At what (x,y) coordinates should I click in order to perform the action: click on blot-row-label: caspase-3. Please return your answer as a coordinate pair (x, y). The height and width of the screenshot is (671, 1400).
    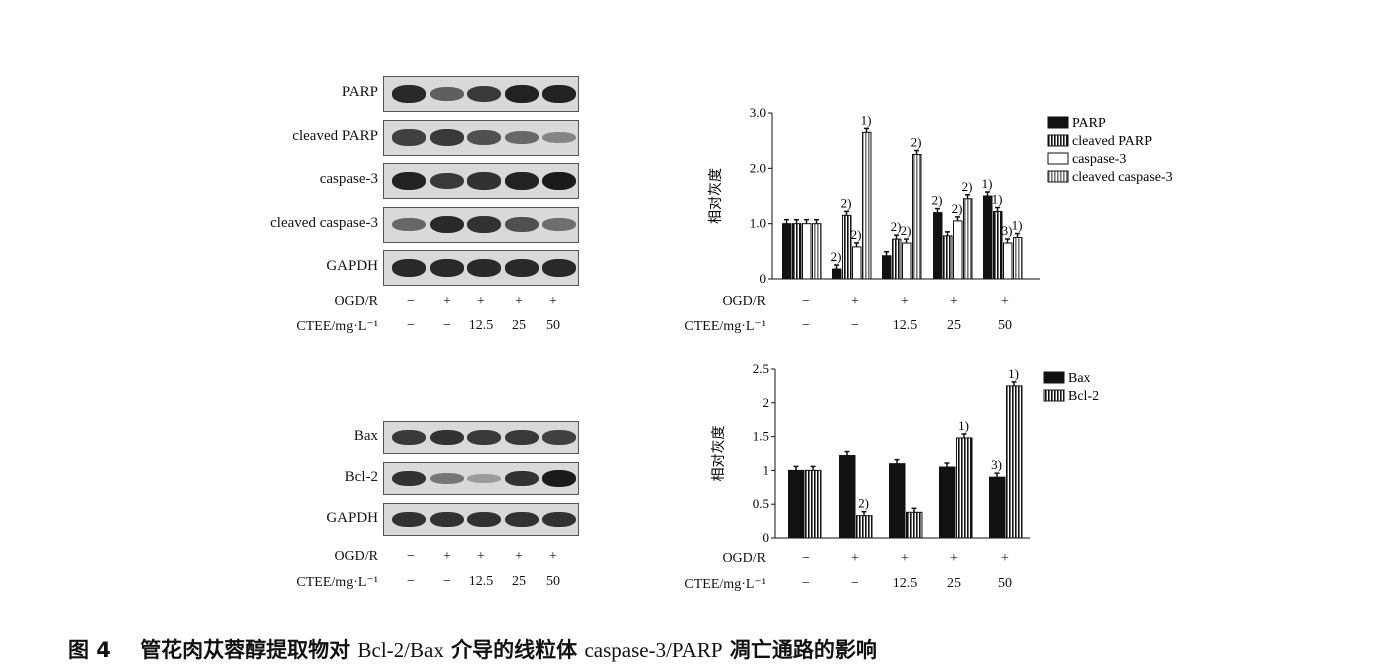
    Looking at the image, I should click on (348, 179).